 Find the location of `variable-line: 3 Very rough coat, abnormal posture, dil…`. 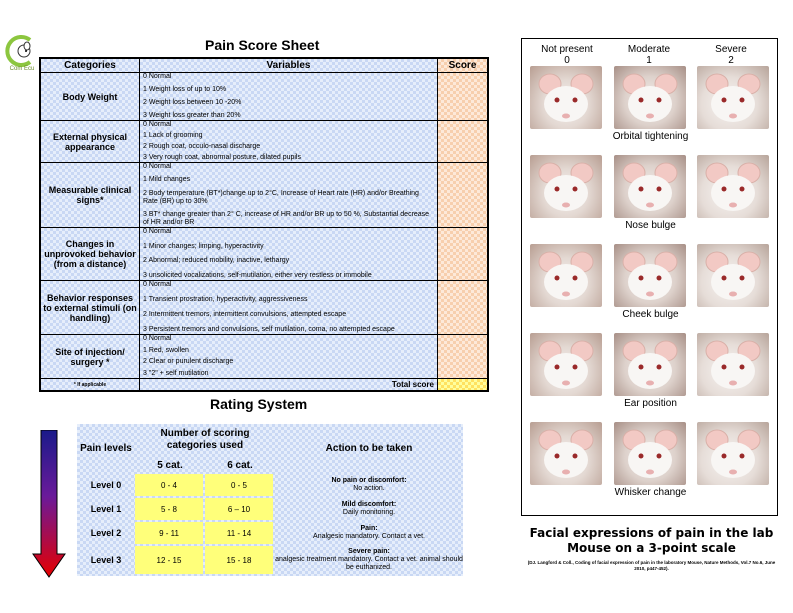

variable-line: 3 Very rough coat, abnormal posture, dil… is located at coordinates (222, 157).